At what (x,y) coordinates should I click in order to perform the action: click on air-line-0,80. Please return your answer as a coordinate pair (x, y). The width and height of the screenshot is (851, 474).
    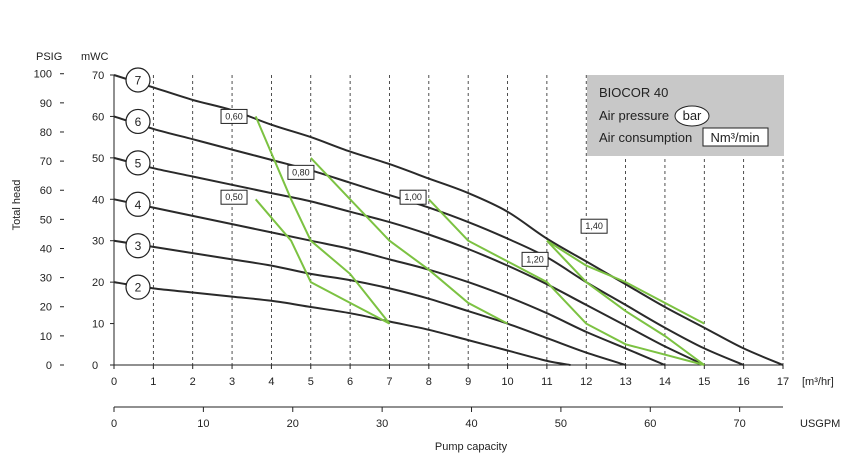
    Looking at the image, I should click on (409, 241).